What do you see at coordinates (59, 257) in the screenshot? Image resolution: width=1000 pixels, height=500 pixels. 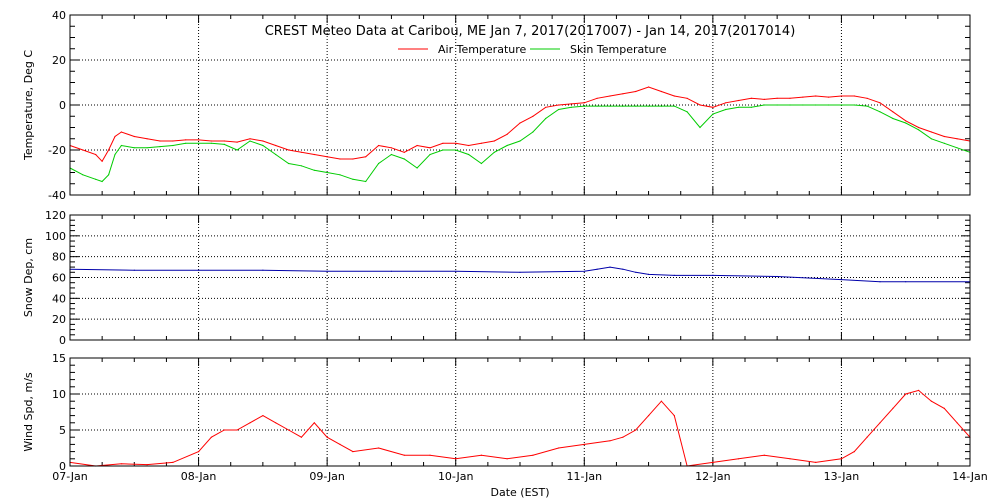 I see `y-tick-label: 80` at bounding box center [59, 257].